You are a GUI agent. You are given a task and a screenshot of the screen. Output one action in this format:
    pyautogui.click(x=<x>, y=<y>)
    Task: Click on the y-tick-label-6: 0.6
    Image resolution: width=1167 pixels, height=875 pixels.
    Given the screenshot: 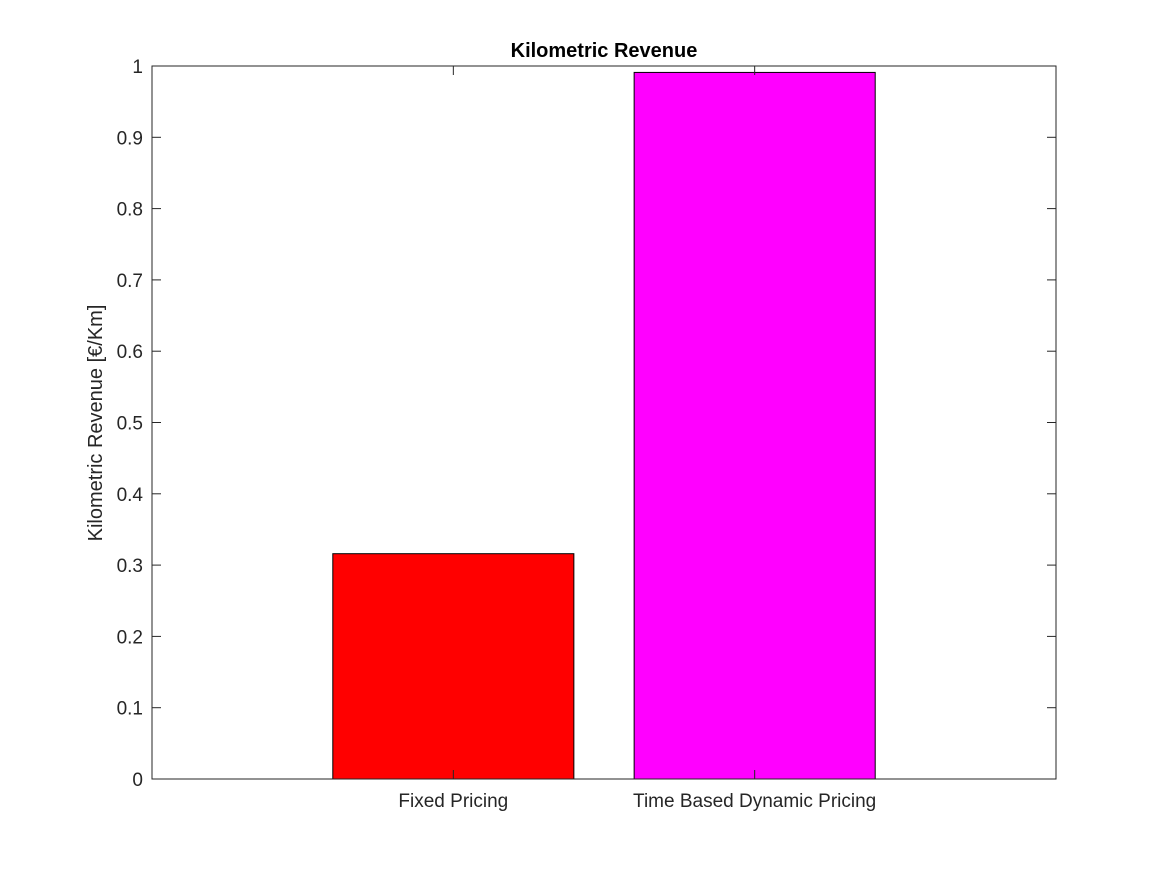 What is the action you would take?
    pyautogui.click(x=130, y=352)
    